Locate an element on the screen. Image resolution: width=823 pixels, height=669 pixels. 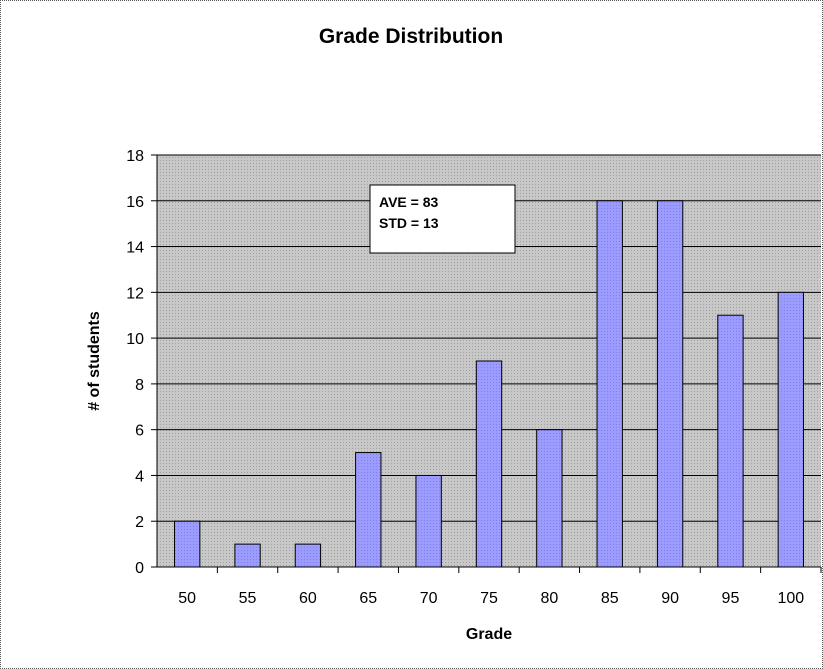
x-tick-label: 60 is located at coordinates (308, 598).